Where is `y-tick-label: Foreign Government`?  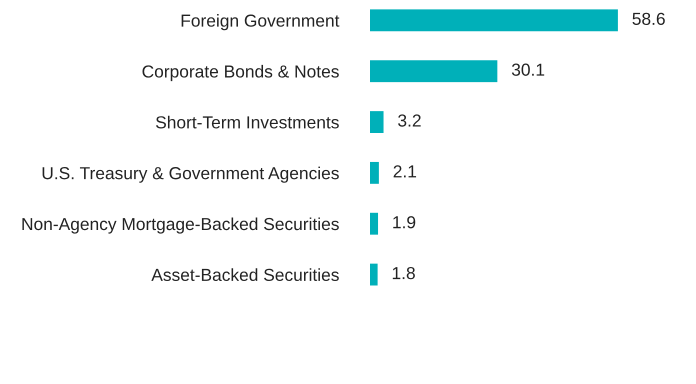
y-tick-label: Foreign Government is located at coordinates (261, 22).